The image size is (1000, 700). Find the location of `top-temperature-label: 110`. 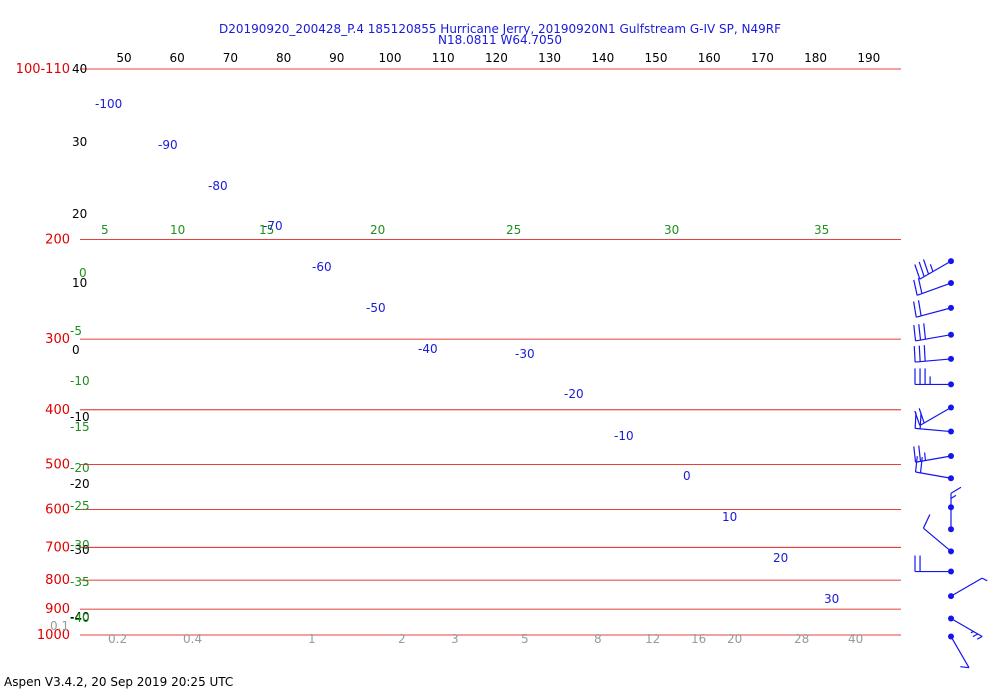

top-temperature-label: 110 is located at coordinates (443, 58).